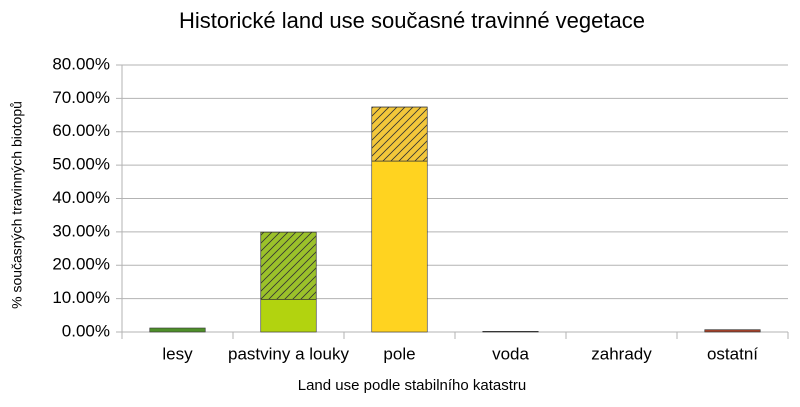 This screenshot has height=407, width=800. I want to click on x-tick-label: ostatní, so click(732, 353).